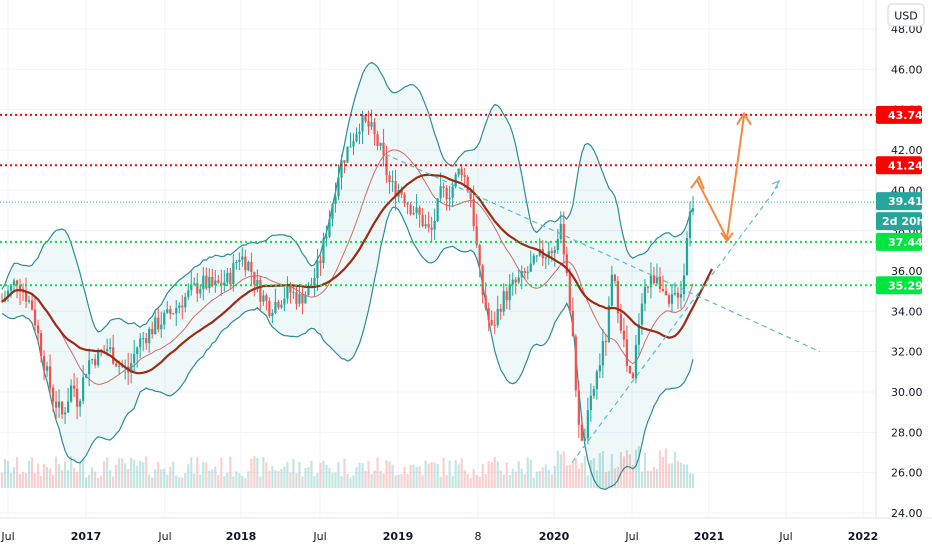 The image size is (932, 550). What do you see at coordinates (907, 352) in the screenshot?
I see `y-tick-label: 32.00` at bounding box center [907, 352].